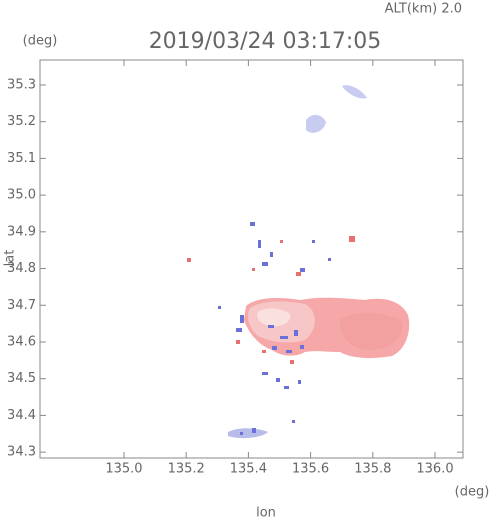 The width and height of the screenshot is (491, 521). Describe the element at coordinates (21, 195) in the screenshot. I see `y-tick-label: 35.0` at that location.